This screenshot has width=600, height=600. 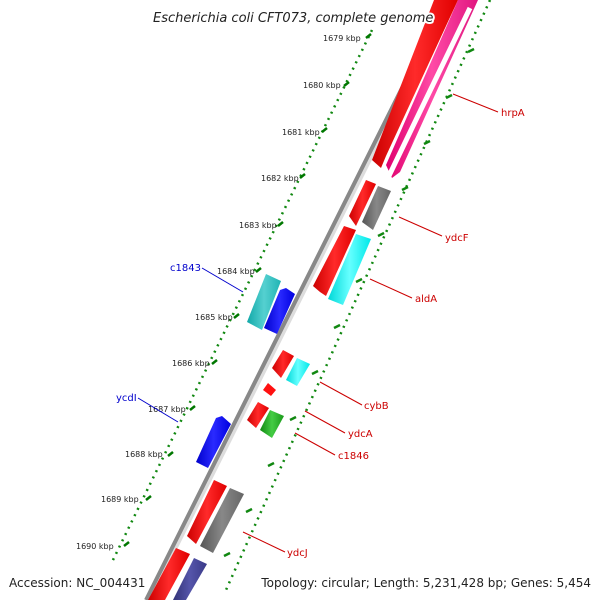 What do you see at coordinates (272, 424) in the screenshot?
I see `gene-arrow-ydcA` at bounding box center [272, 424].